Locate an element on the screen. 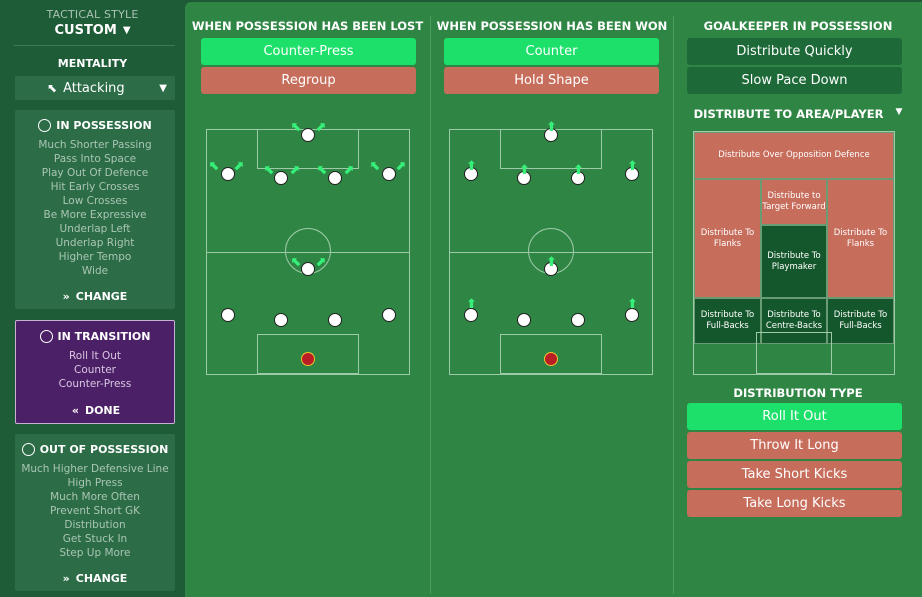  in-possession-header: IN POSSESSION is located at coordinates (95, 125).